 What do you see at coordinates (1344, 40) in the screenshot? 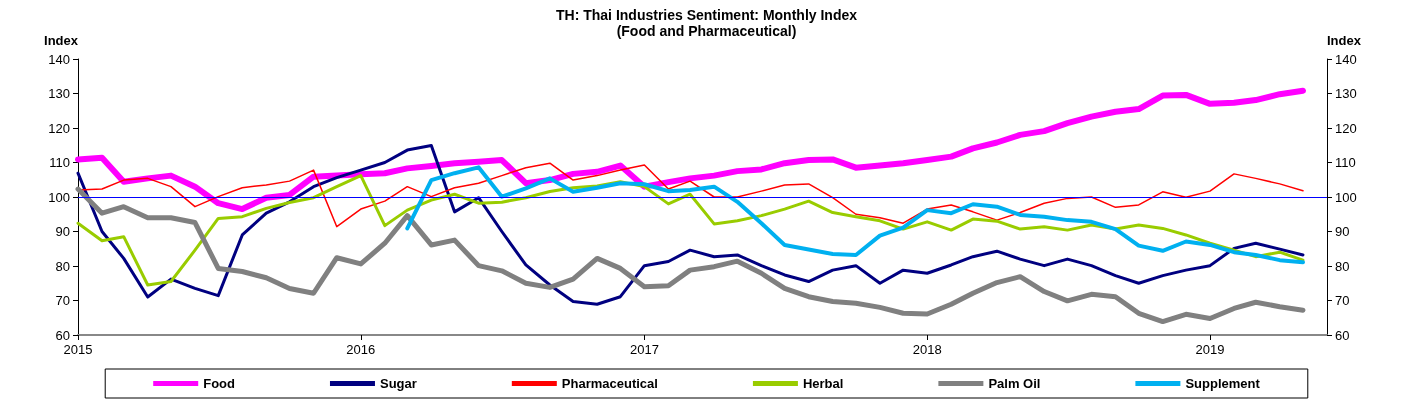
I see `y2-axis-title: Index` at bounding box center [1344, 40].